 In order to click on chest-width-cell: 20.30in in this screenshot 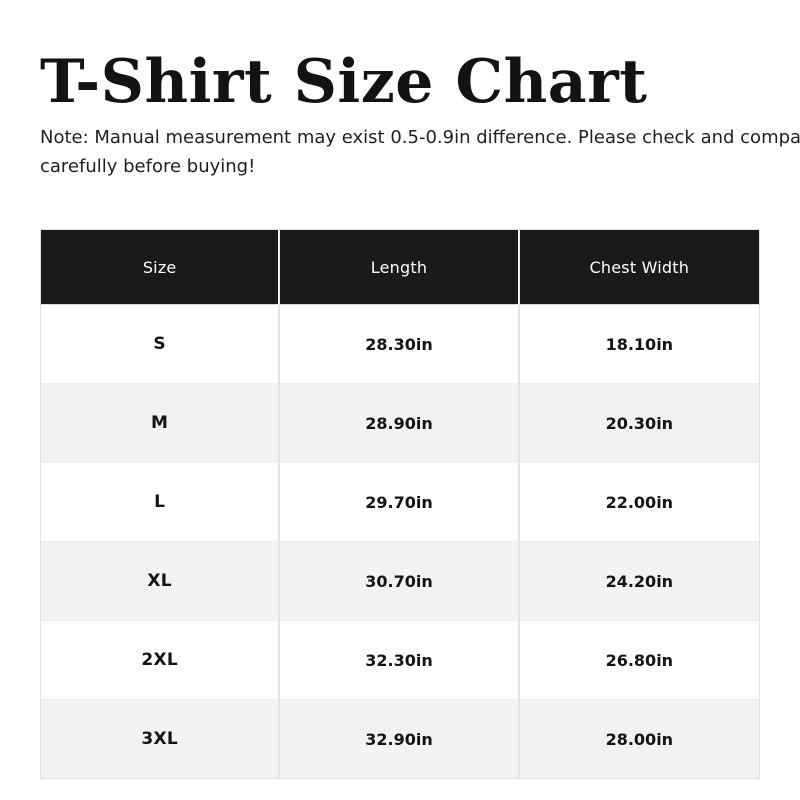, I will do `click(639, 422)`.